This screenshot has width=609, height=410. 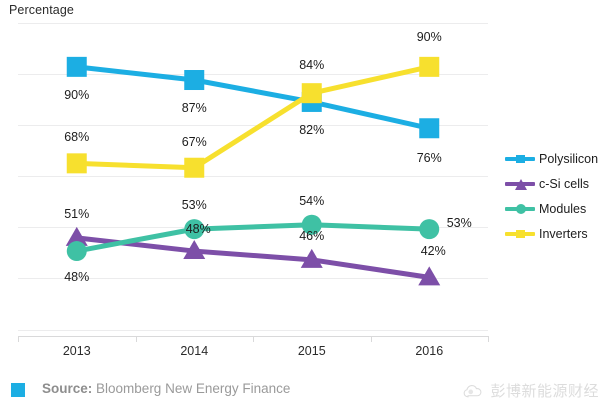 I want to click on source-name: Bloomberg New Energy Finance, so click(x=193, y=388).